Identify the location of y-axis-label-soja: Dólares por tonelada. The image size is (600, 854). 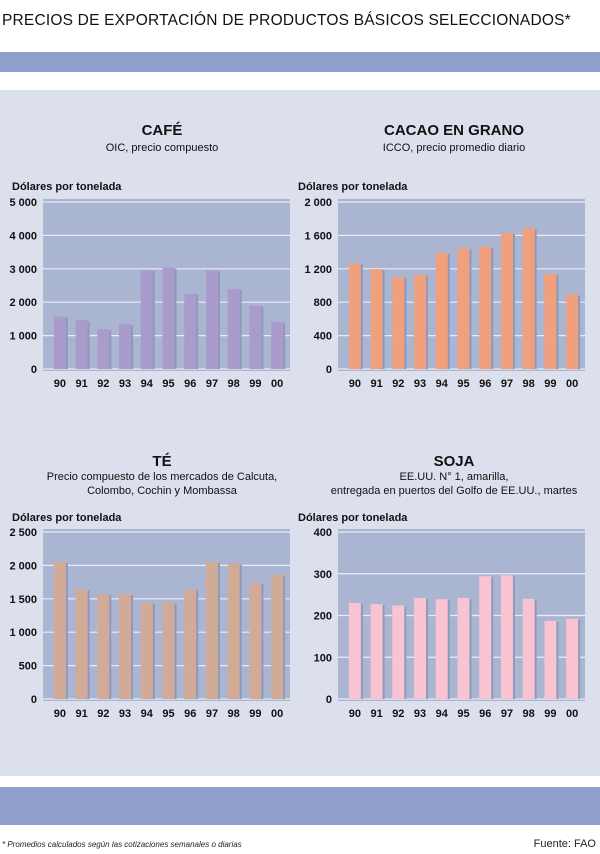
(353, 518).